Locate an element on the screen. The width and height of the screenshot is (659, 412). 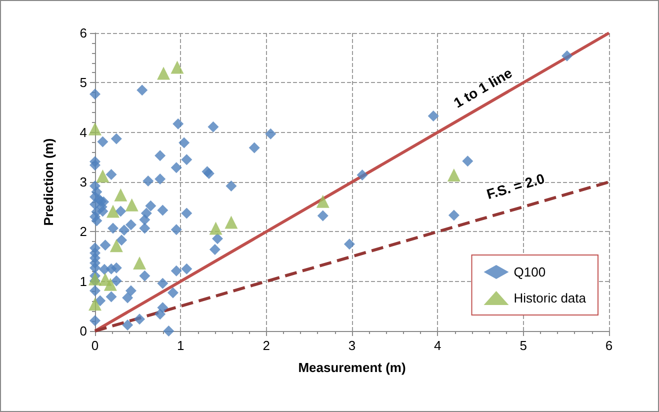
x-tick-label: 3 is located at coordinates (352, 345).